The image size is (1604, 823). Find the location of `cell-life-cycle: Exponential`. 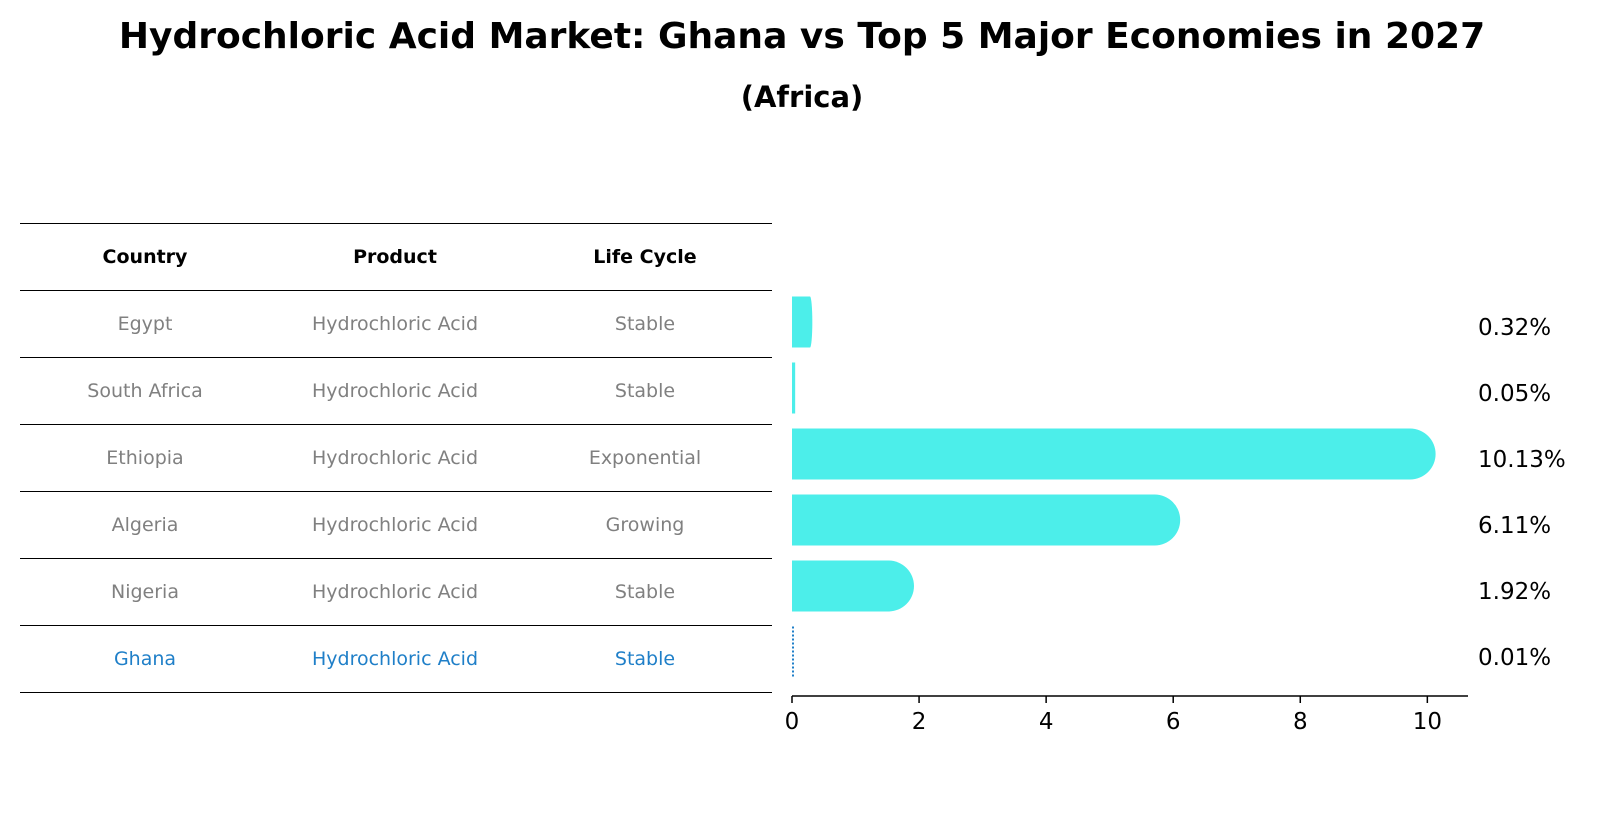

cell-life-cycle: Exponential is located at coordinates (645, 458).